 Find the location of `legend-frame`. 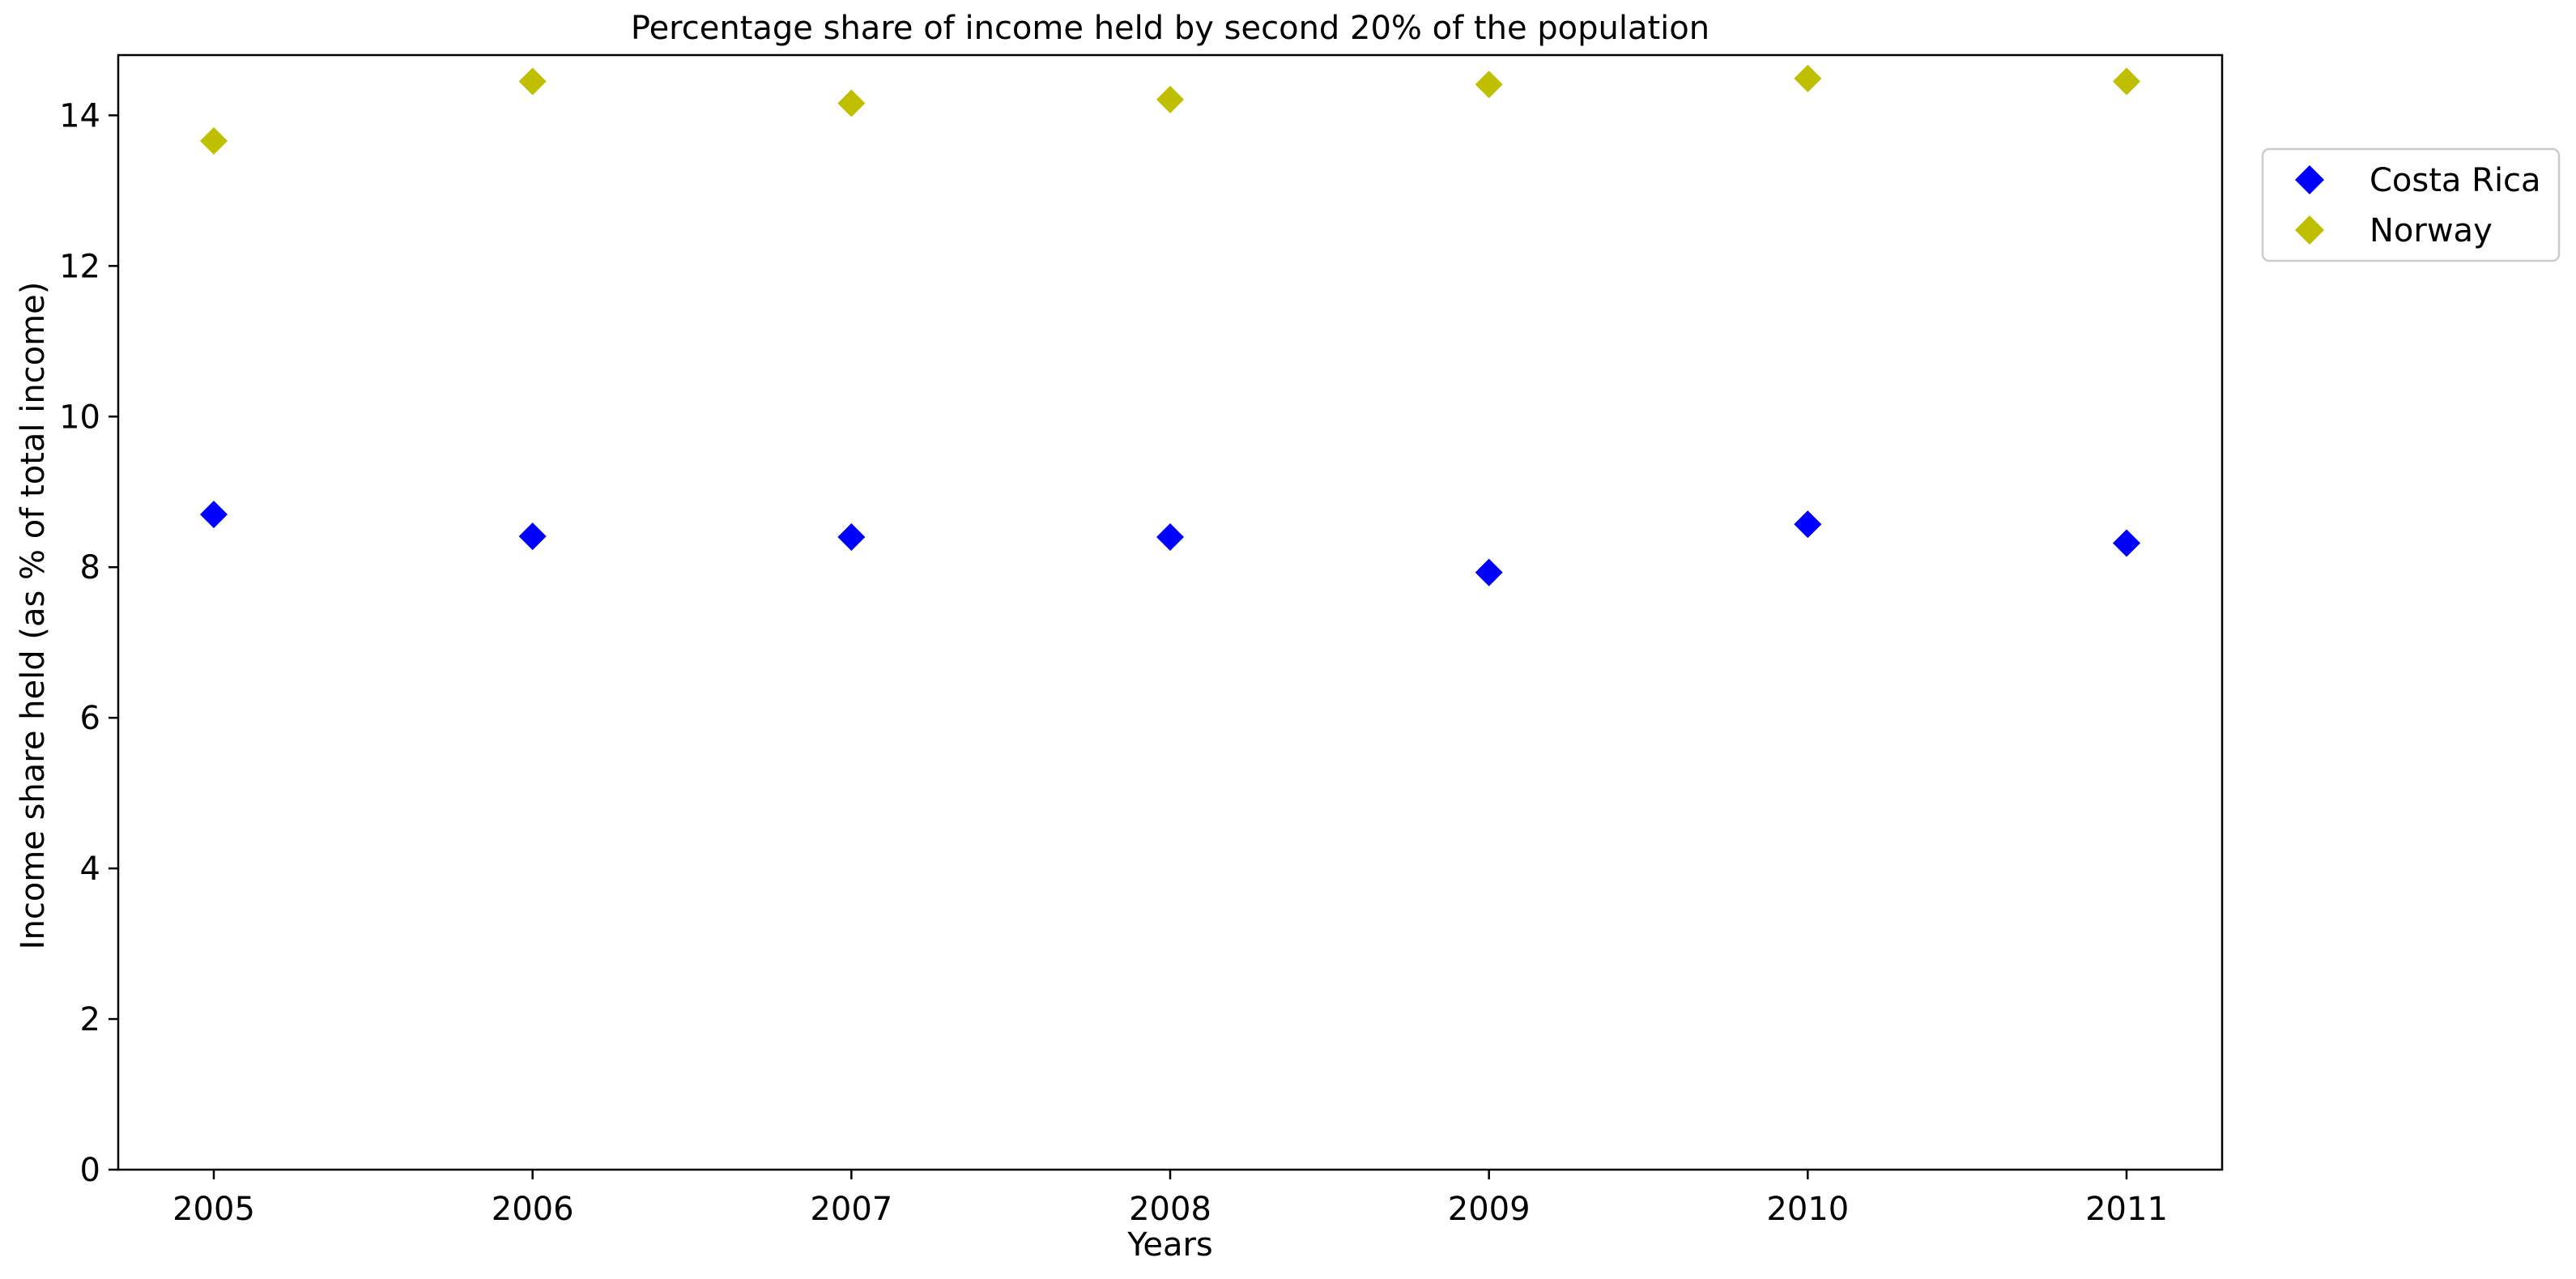

legend-frame is located at coordinates (2411, 204).